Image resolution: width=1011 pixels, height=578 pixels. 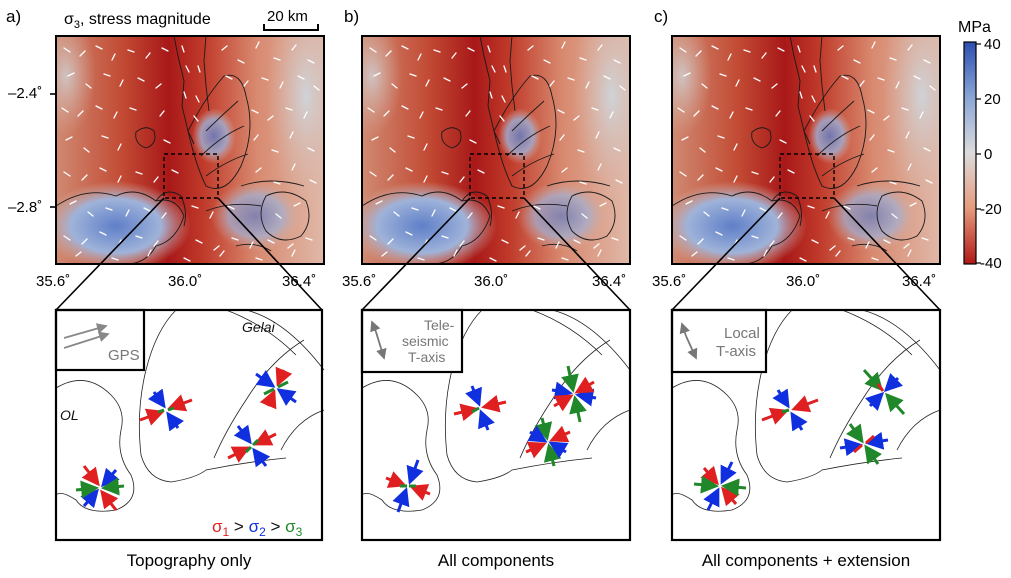 What do you see at coordinates (53, 281) in the screenshot?
I see `lon-tick-a1: 35.6˚` at bounding box center [53, 281].